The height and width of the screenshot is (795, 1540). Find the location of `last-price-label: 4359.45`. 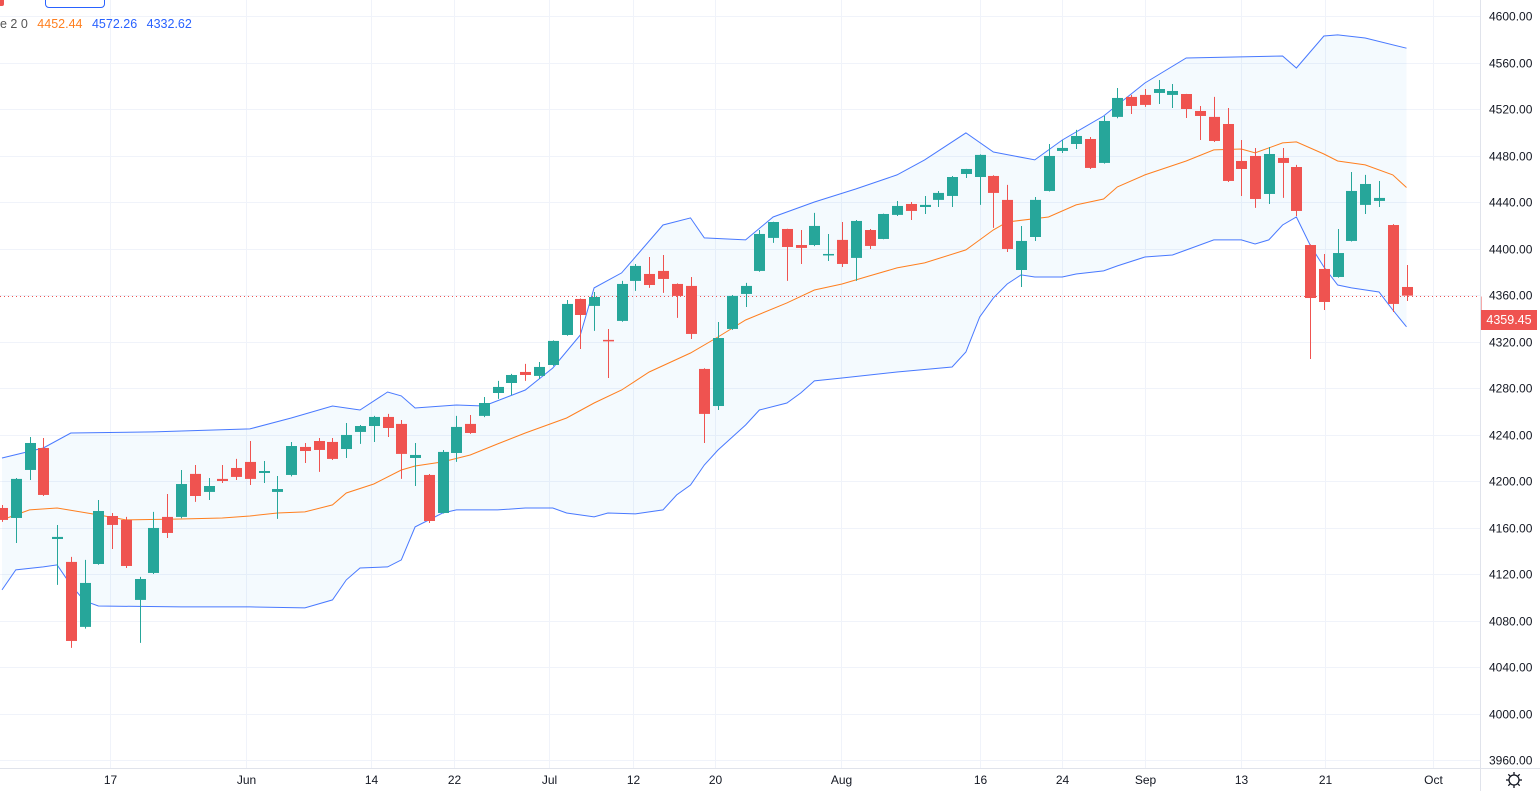

last-price-label: 4359.45 is located at coordinates (1509, 320).